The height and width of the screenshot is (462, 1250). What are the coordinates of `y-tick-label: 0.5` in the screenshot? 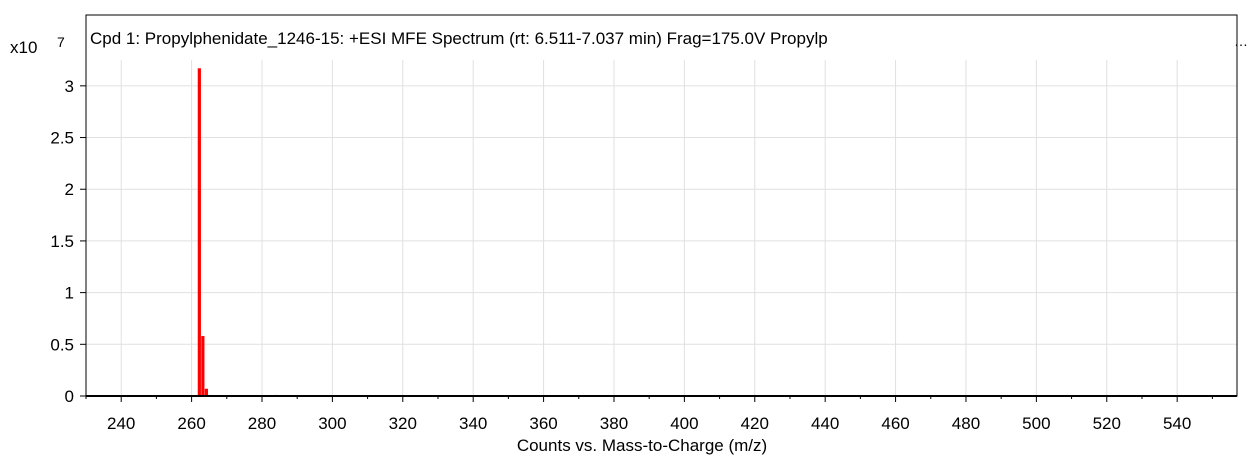 It's located at (62, 344).